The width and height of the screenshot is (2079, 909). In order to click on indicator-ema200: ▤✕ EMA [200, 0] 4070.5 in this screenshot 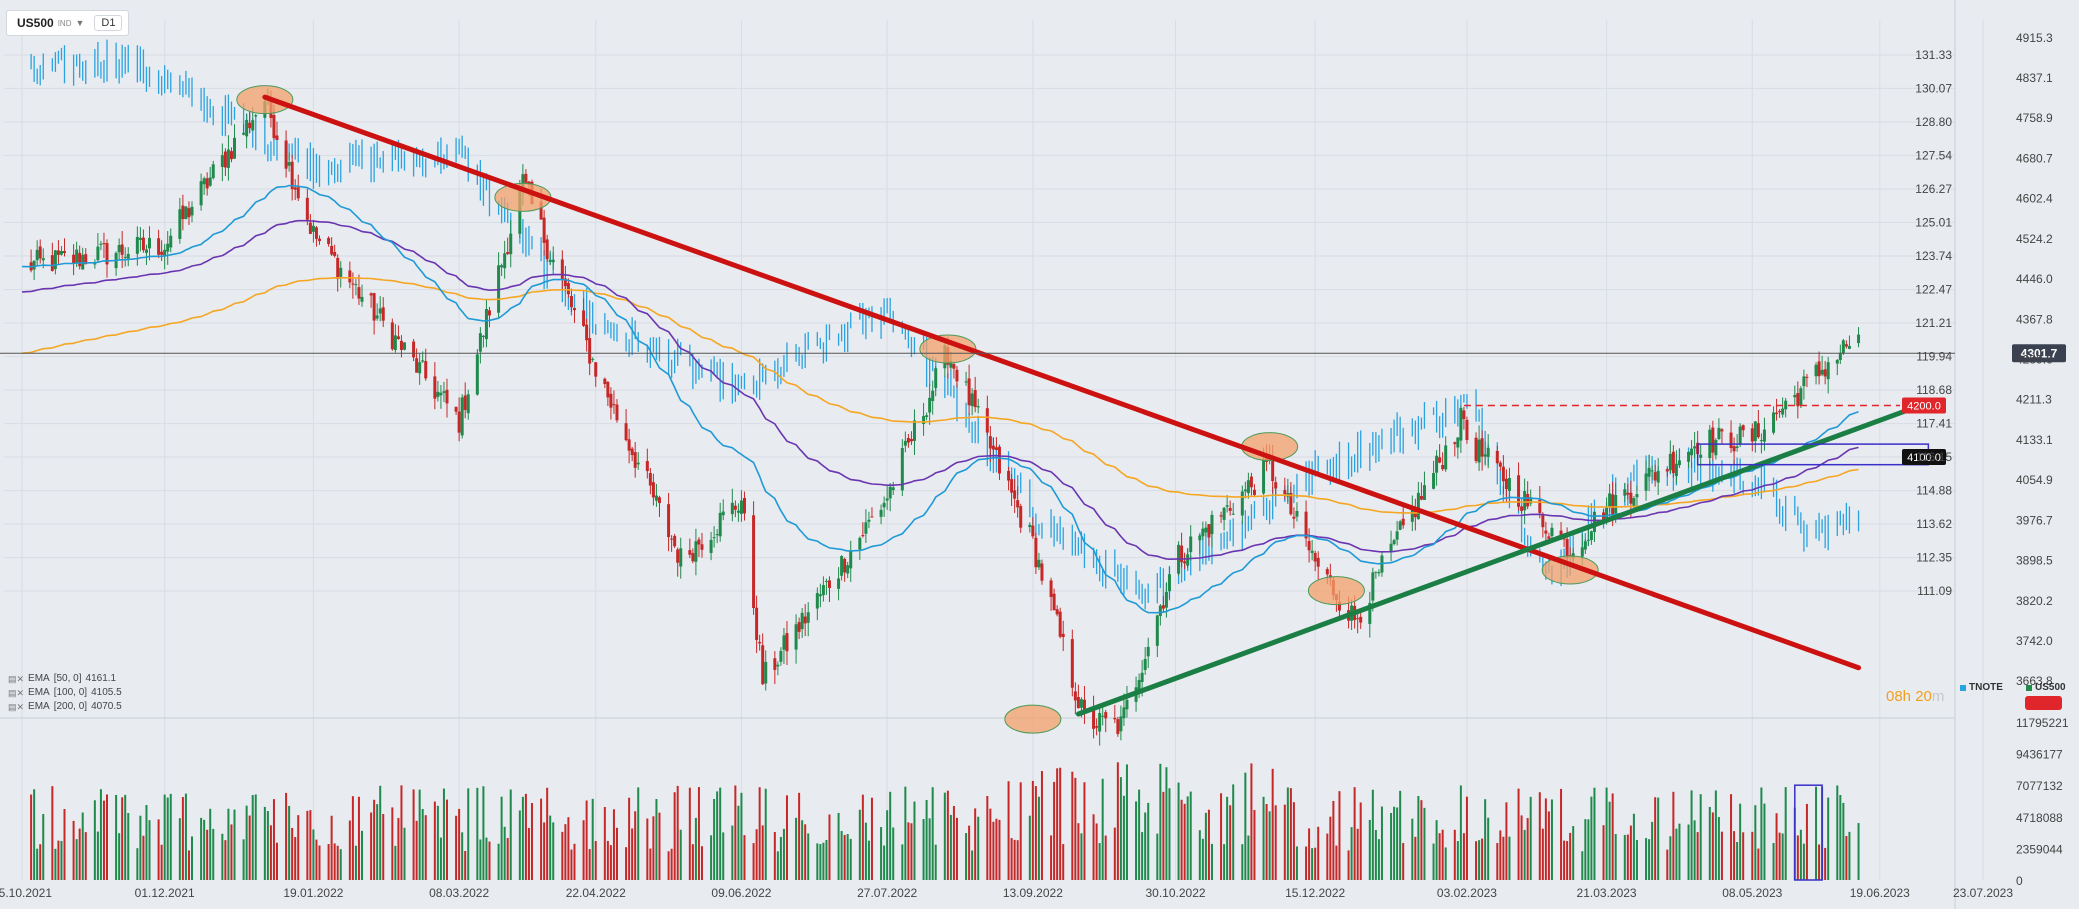, I will do `click(65, 707)`.